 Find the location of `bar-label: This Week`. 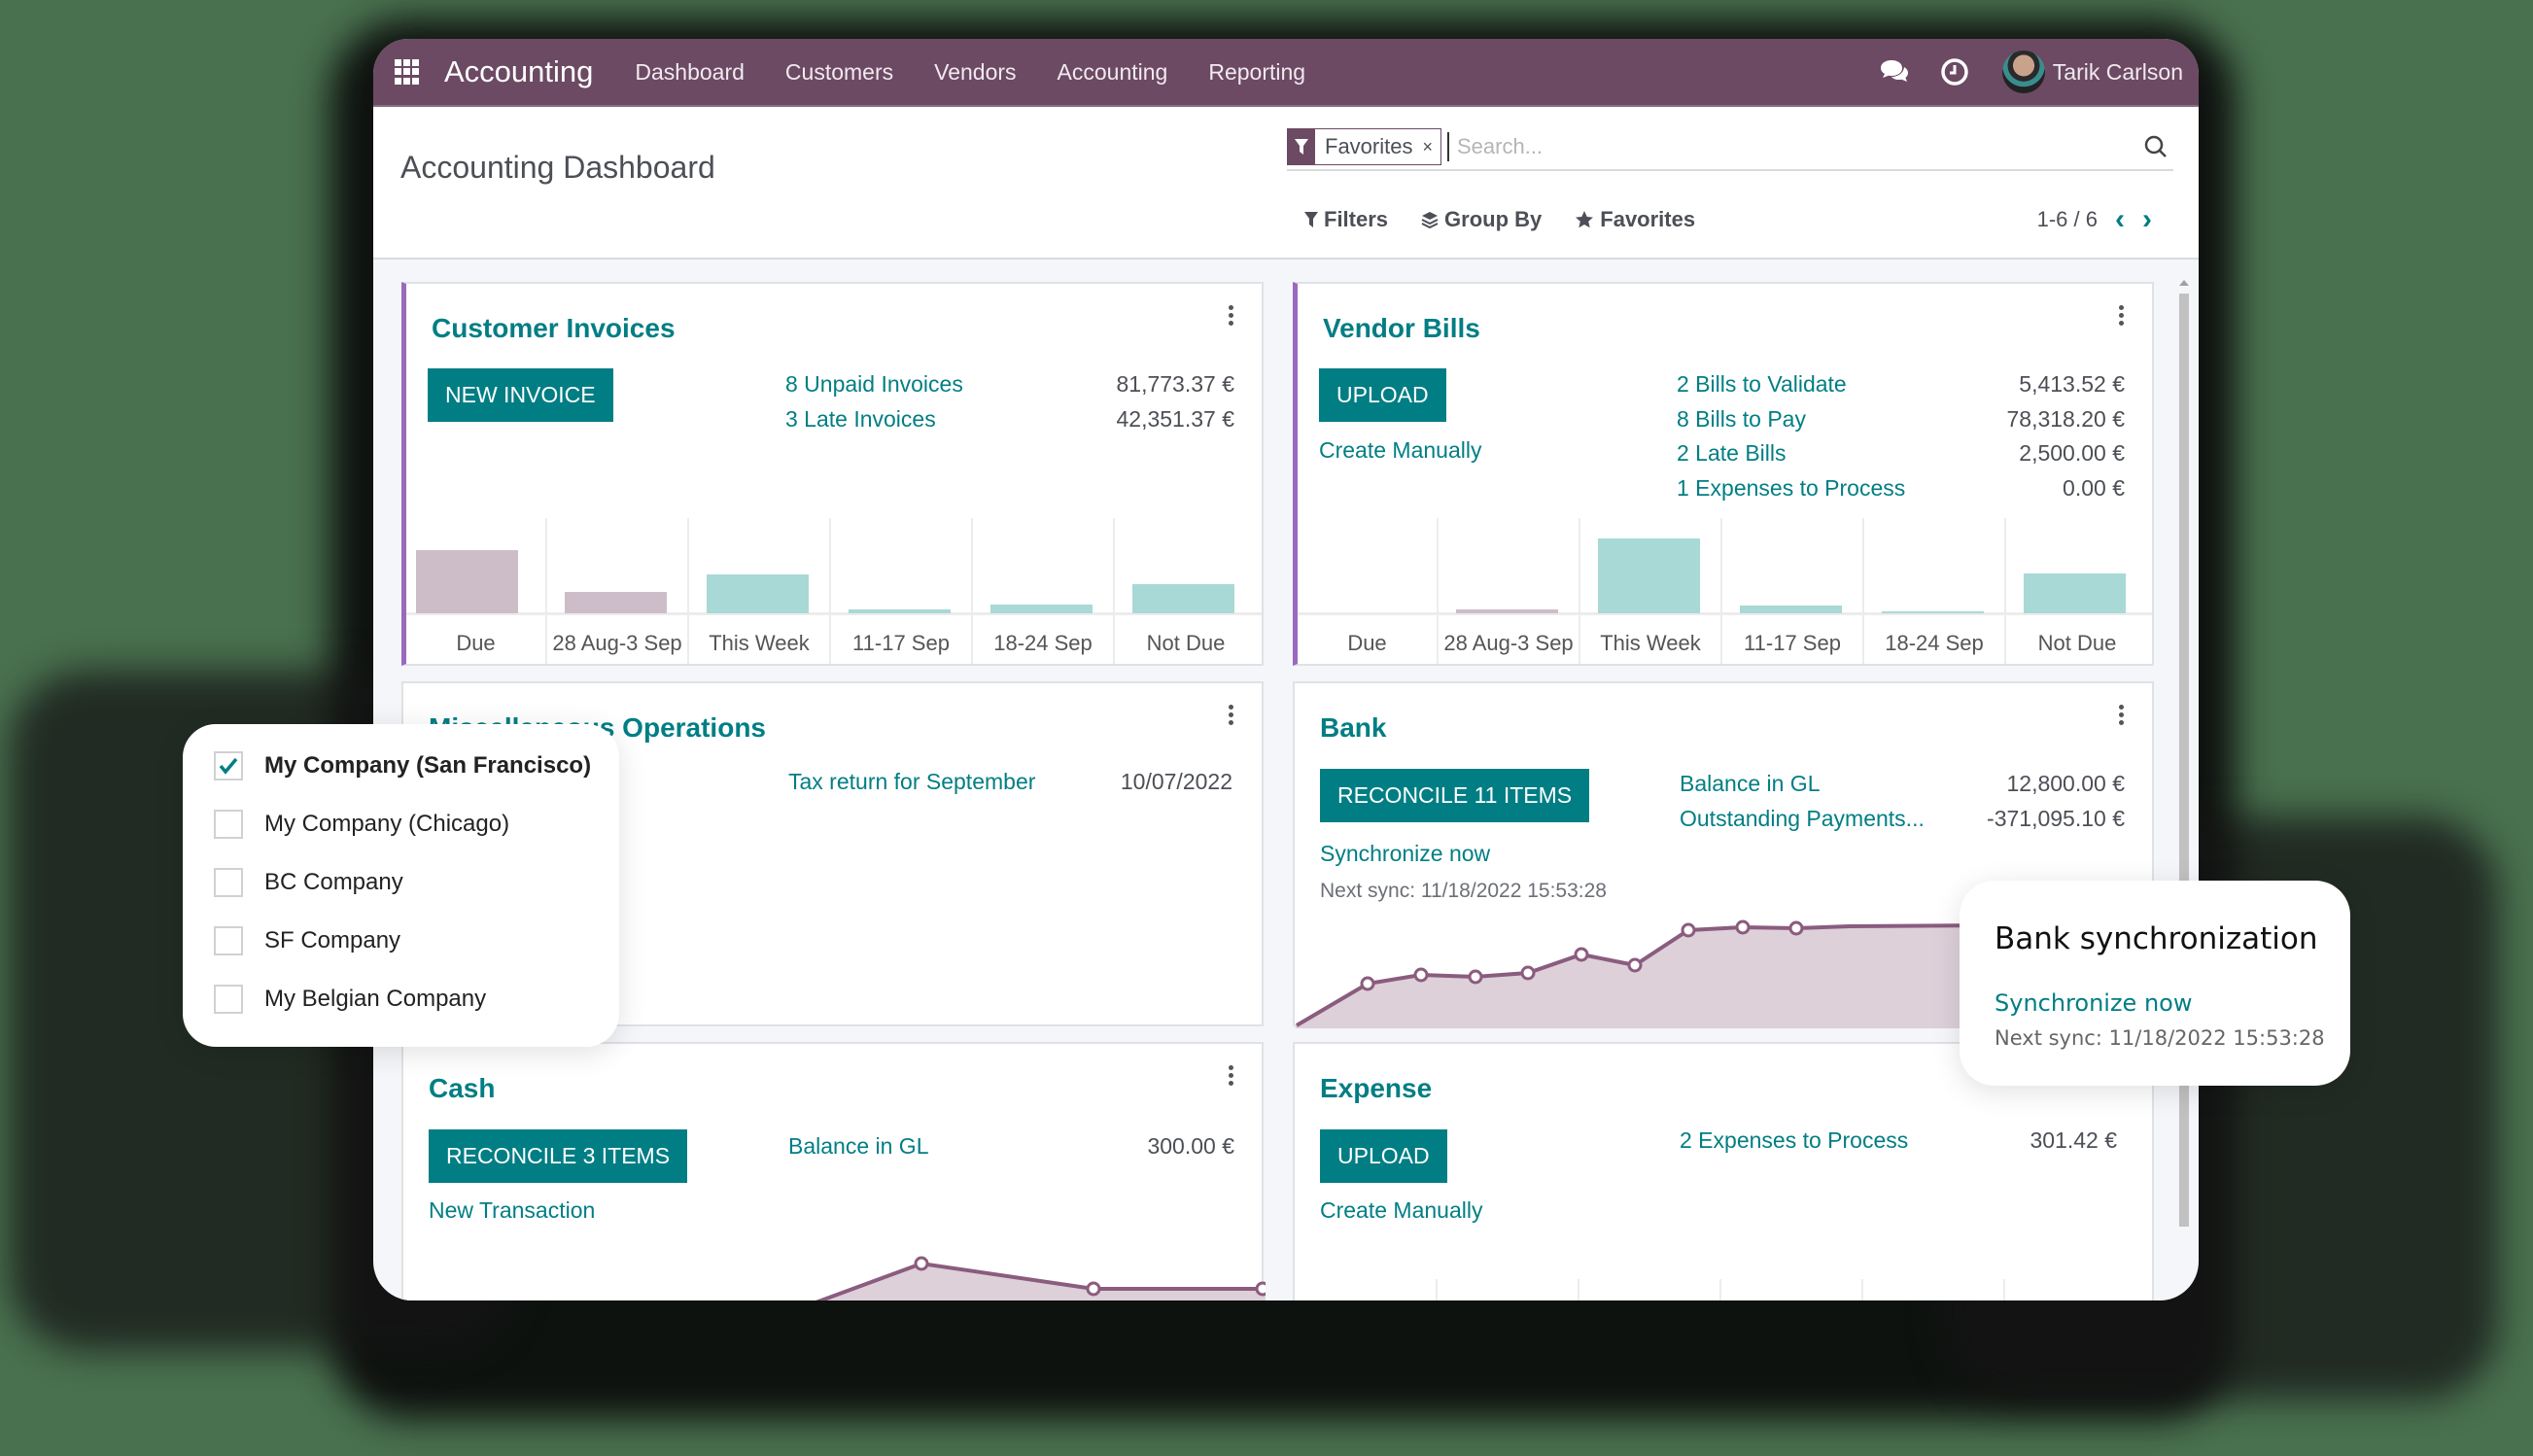

bar-label: This Week is located at coordinates (759, 643).